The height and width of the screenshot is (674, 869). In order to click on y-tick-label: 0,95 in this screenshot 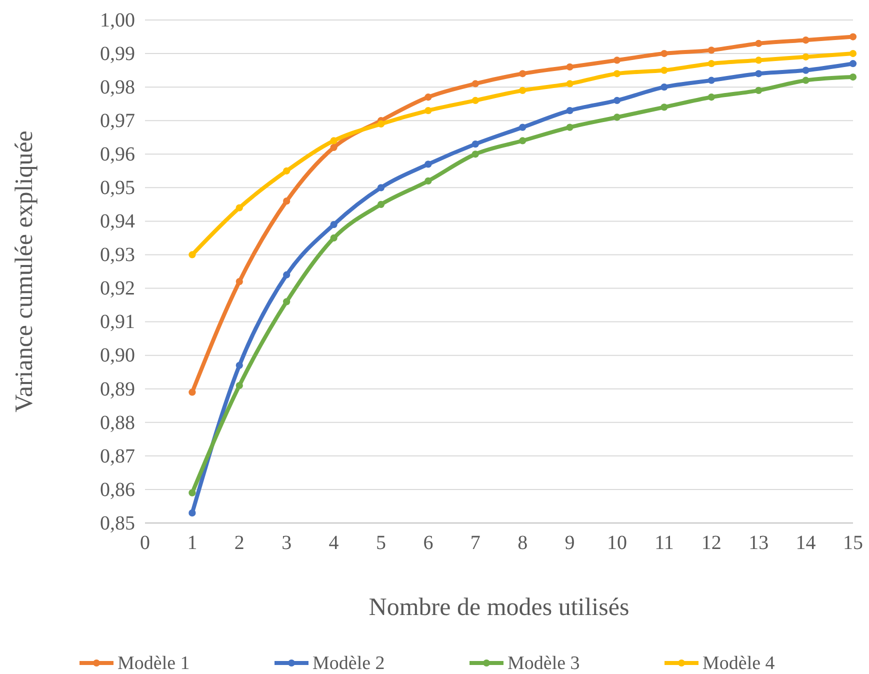, I will do `click(117, 188)`.